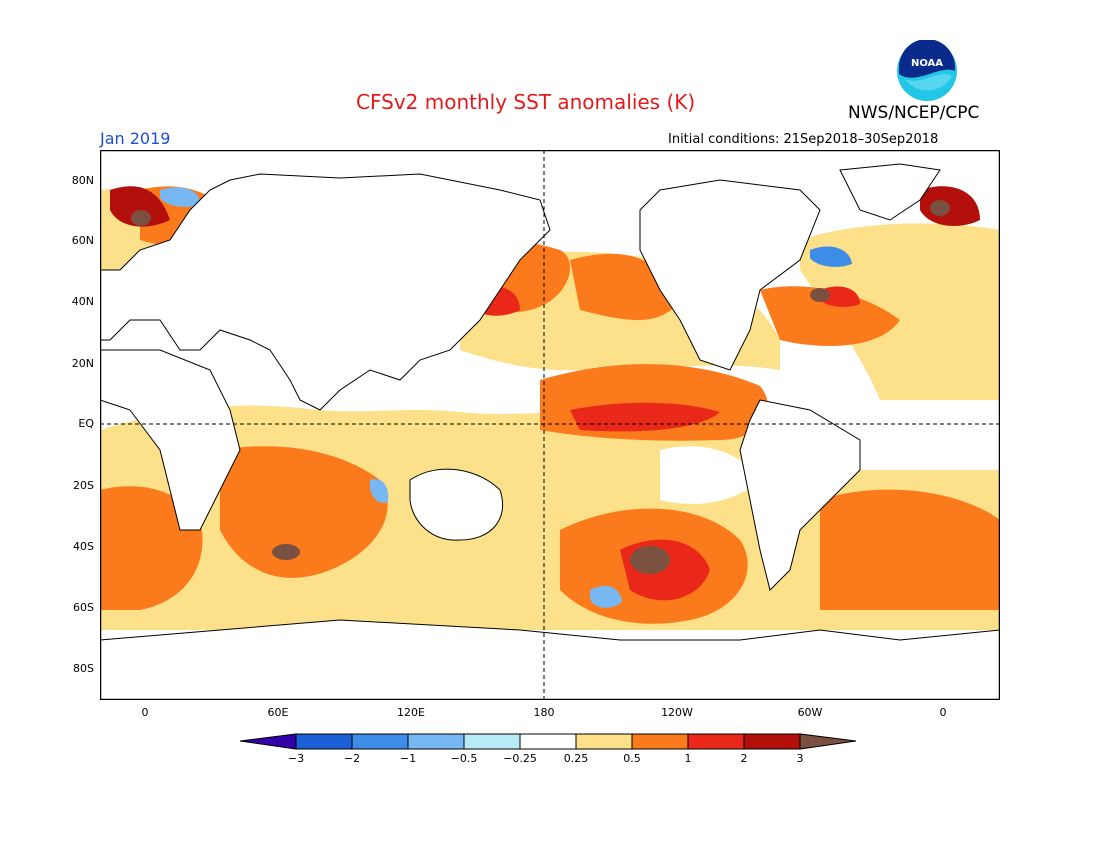 The height and width of the screenshot is (850, 1100). I want to click on lat-label: 20N, so click(82, 363).